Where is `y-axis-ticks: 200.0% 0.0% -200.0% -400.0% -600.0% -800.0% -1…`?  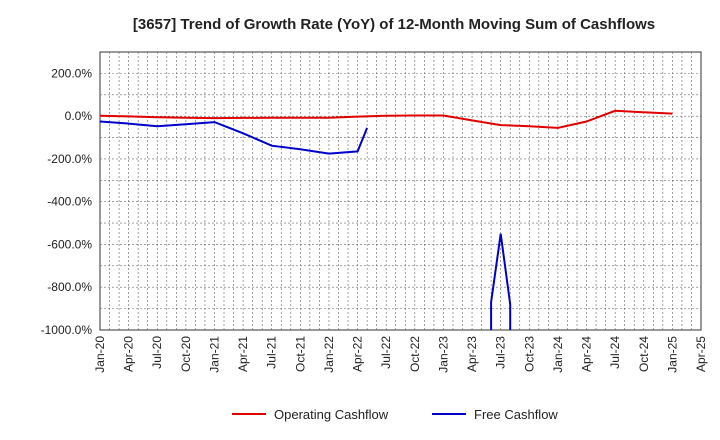 y-axis-ticks: 200.0% 0.0% -200.0% -400.0% -600.0% -800.0% -1… is located at coordinates (67, 201).